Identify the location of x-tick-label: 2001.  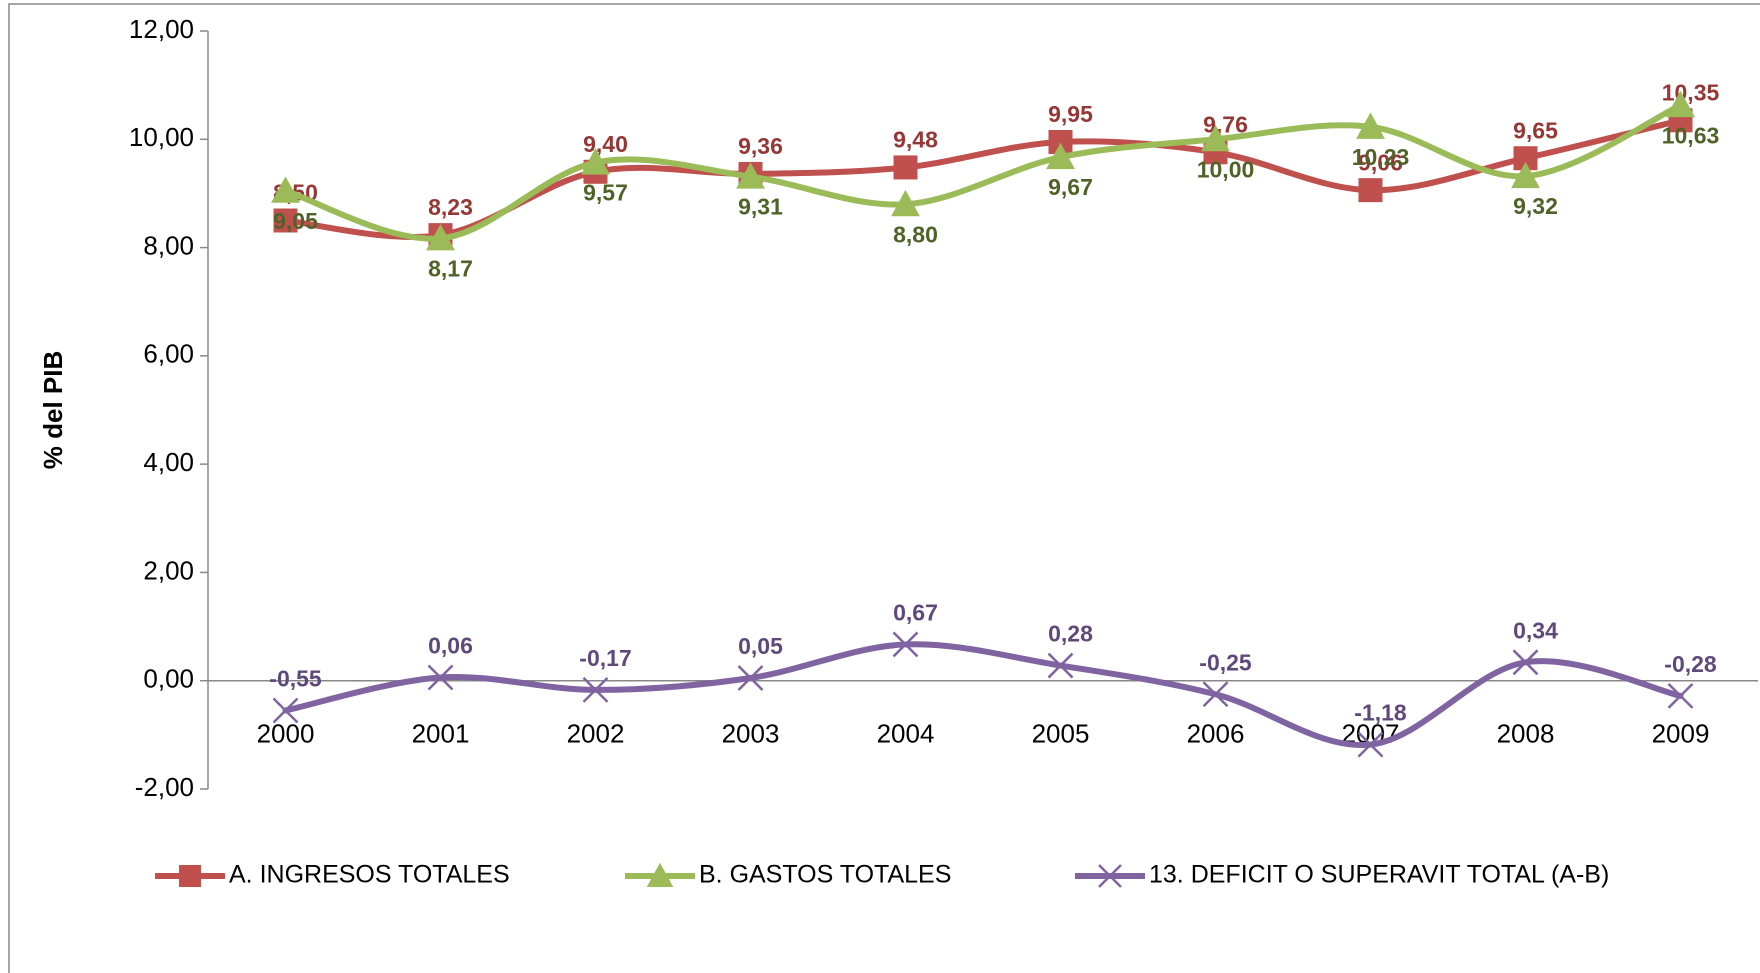
(441, 734).